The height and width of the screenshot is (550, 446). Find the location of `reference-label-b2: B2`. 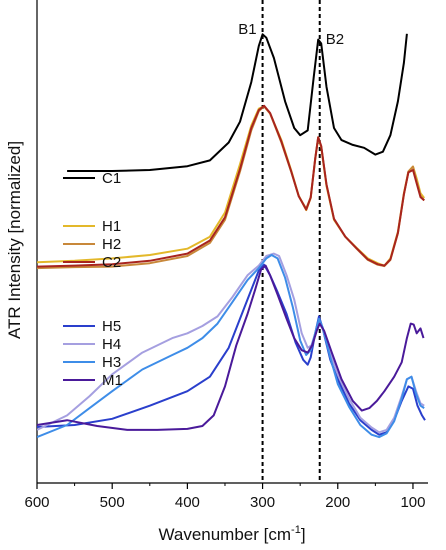

reference-label-b2: B2 is located at coordinates (335, 39).